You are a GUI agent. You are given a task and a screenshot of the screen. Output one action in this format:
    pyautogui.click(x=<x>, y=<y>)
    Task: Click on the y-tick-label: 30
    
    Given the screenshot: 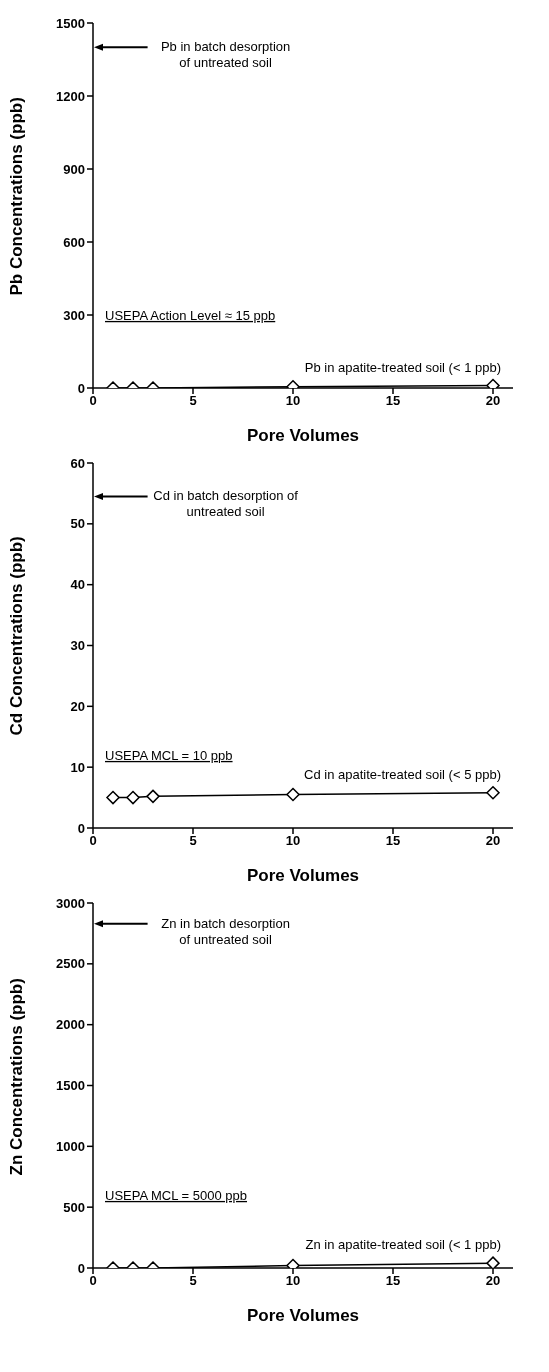 What is the action you would take?
    pyautogui.click(x=77, y=646)
    